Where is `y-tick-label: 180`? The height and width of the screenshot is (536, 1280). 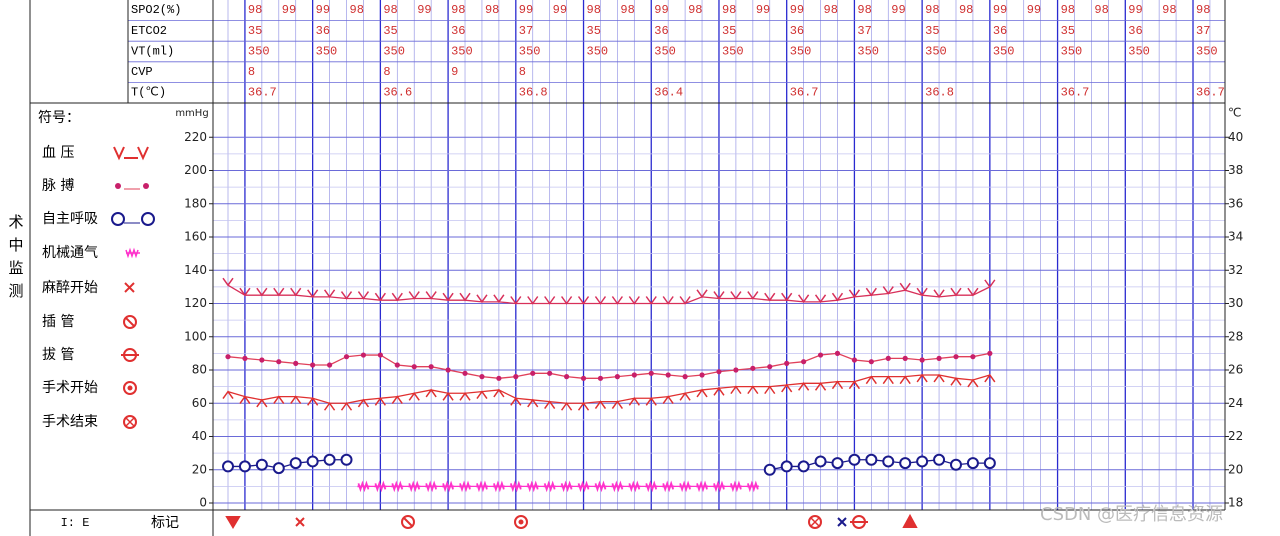
y-tick-label: 180 is located at coordinates (195, 203).